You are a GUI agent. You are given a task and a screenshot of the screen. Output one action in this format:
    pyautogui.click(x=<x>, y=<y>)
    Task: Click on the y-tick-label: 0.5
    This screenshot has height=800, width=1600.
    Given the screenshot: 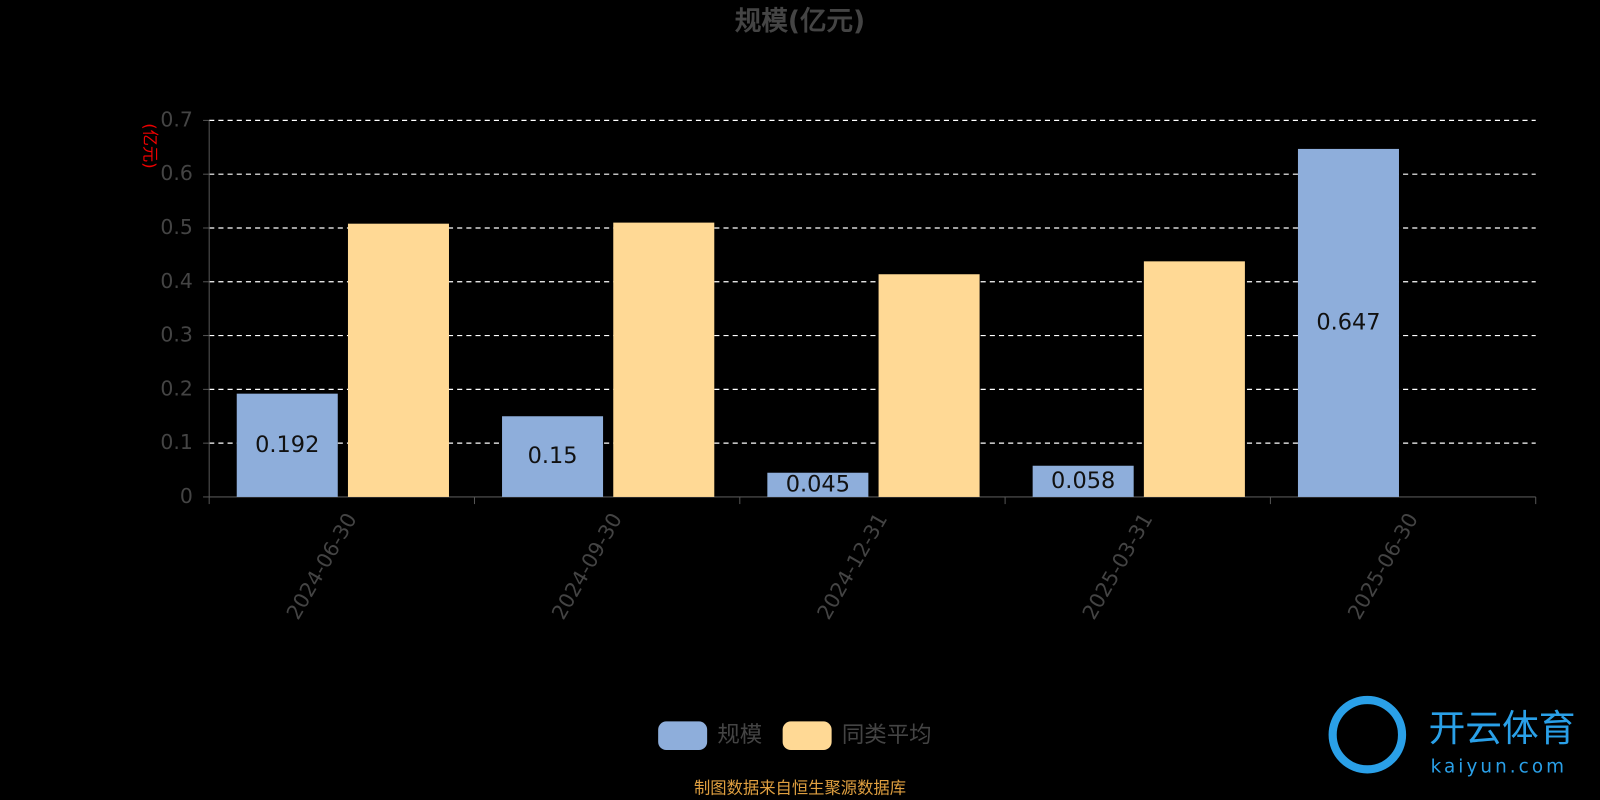 What is the action you would take?
    pyautogui.click(x=176, y=227)
    